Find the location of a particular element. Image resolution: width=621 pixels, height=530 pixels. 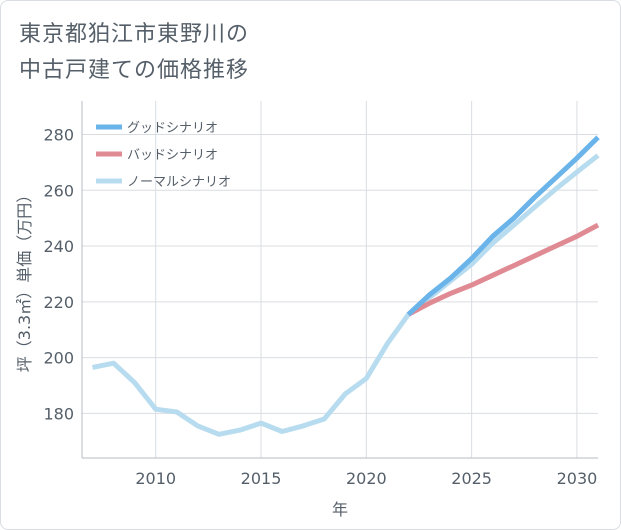

y-tick-label: 240 is located at coordinates (58, 246).